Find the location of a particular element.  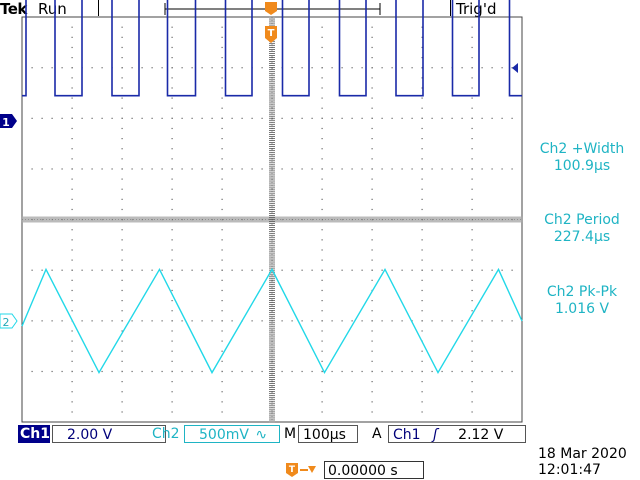

trigger-type-label: A is located at coordinates (377, 434).